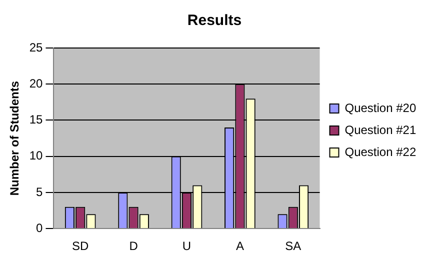  Describe the element at coordinates (187, 246) in the screenshot. I see `x-tick-label: U` at that location.